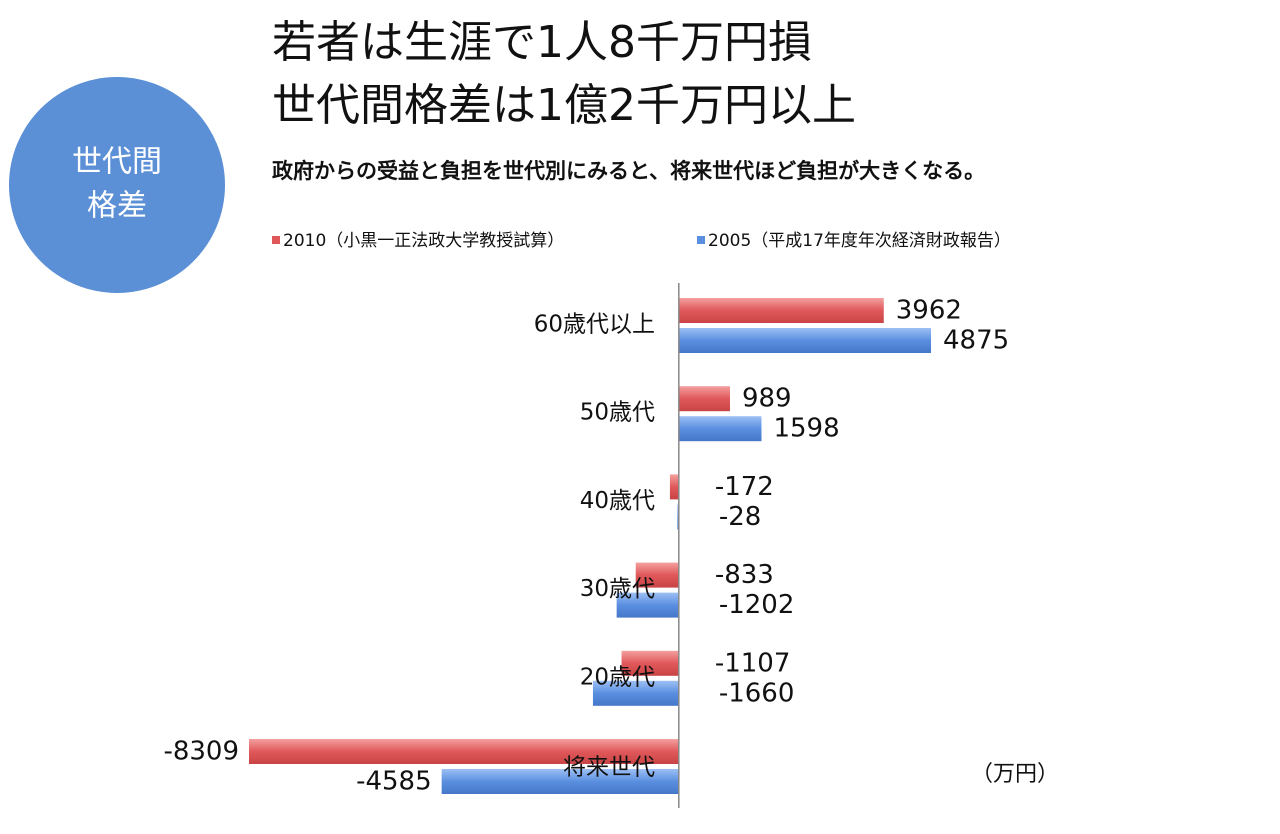 This screenshot has height=834, width=1280. What do you see at coordinates (757, 693) in the screenshot?
I see `value-label: -1660` at bounding box center [757, 693].